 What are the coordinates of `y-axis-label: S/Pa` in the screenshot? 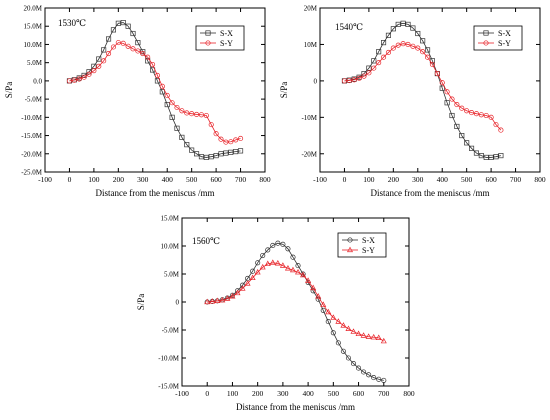 It's located at (9, 90).